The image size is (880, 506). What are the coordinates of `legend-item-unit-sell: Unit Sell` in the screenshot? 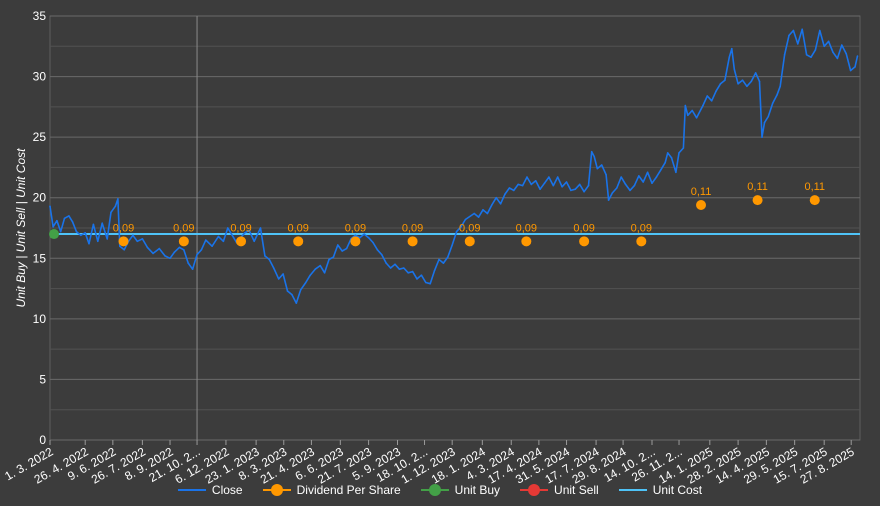 It's located at (559, 490).